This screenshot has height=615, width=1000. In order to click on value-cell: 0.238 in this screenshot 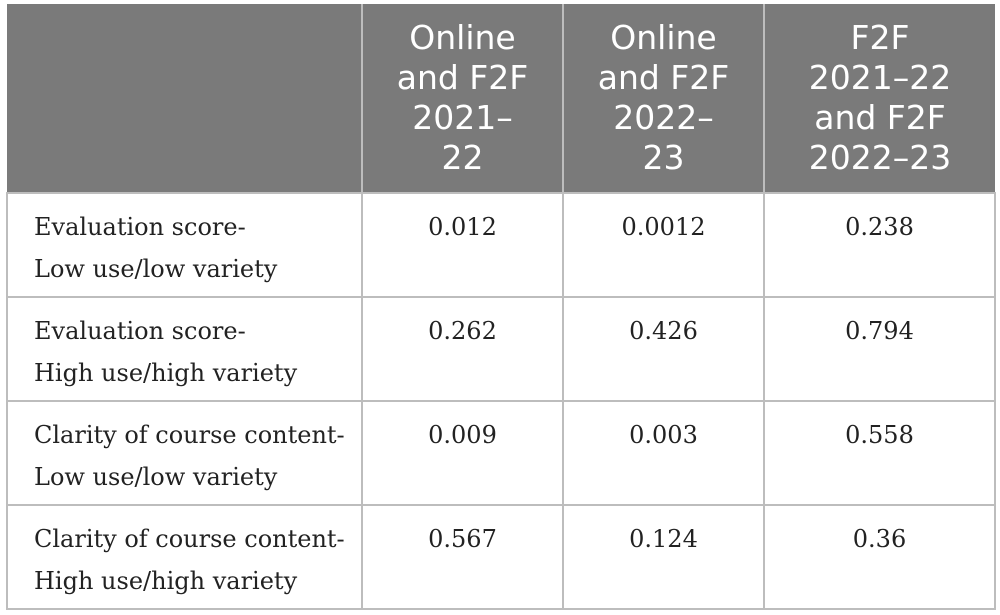, I will do `click(879, 245)`.